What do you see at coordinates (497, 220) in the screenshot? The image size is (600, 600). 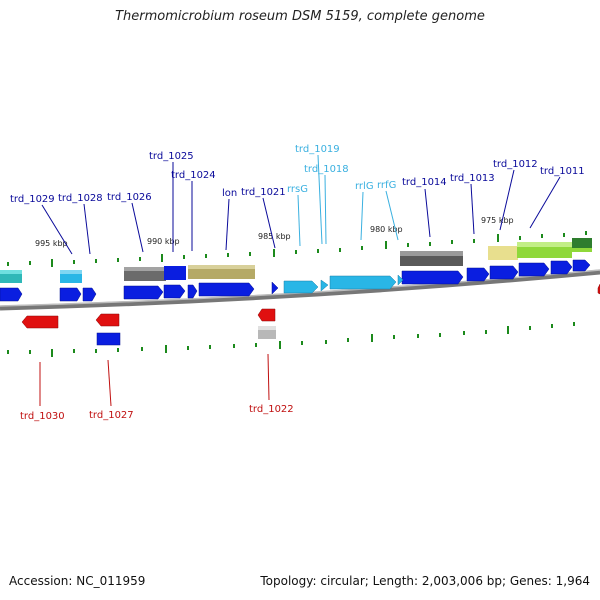 I see `scale-label: 975 kbp` at bounding box center [497, 220].